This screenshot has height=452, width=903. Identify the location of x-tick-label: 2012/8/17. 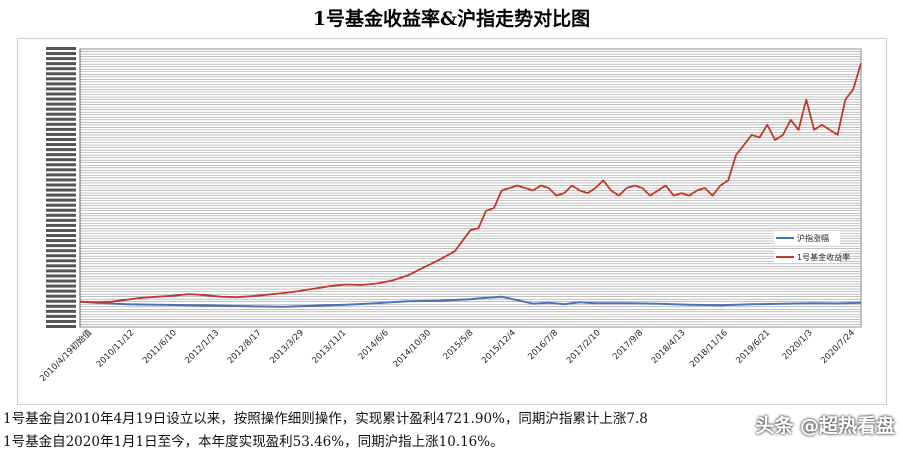
(245, 347).